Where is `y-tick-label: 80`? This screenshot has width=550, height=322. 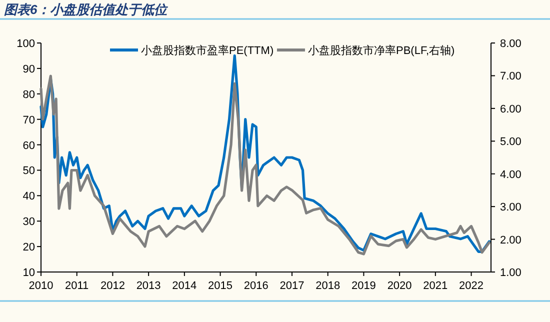 y-tick-label: 80 is located at coordinates (28, 94).